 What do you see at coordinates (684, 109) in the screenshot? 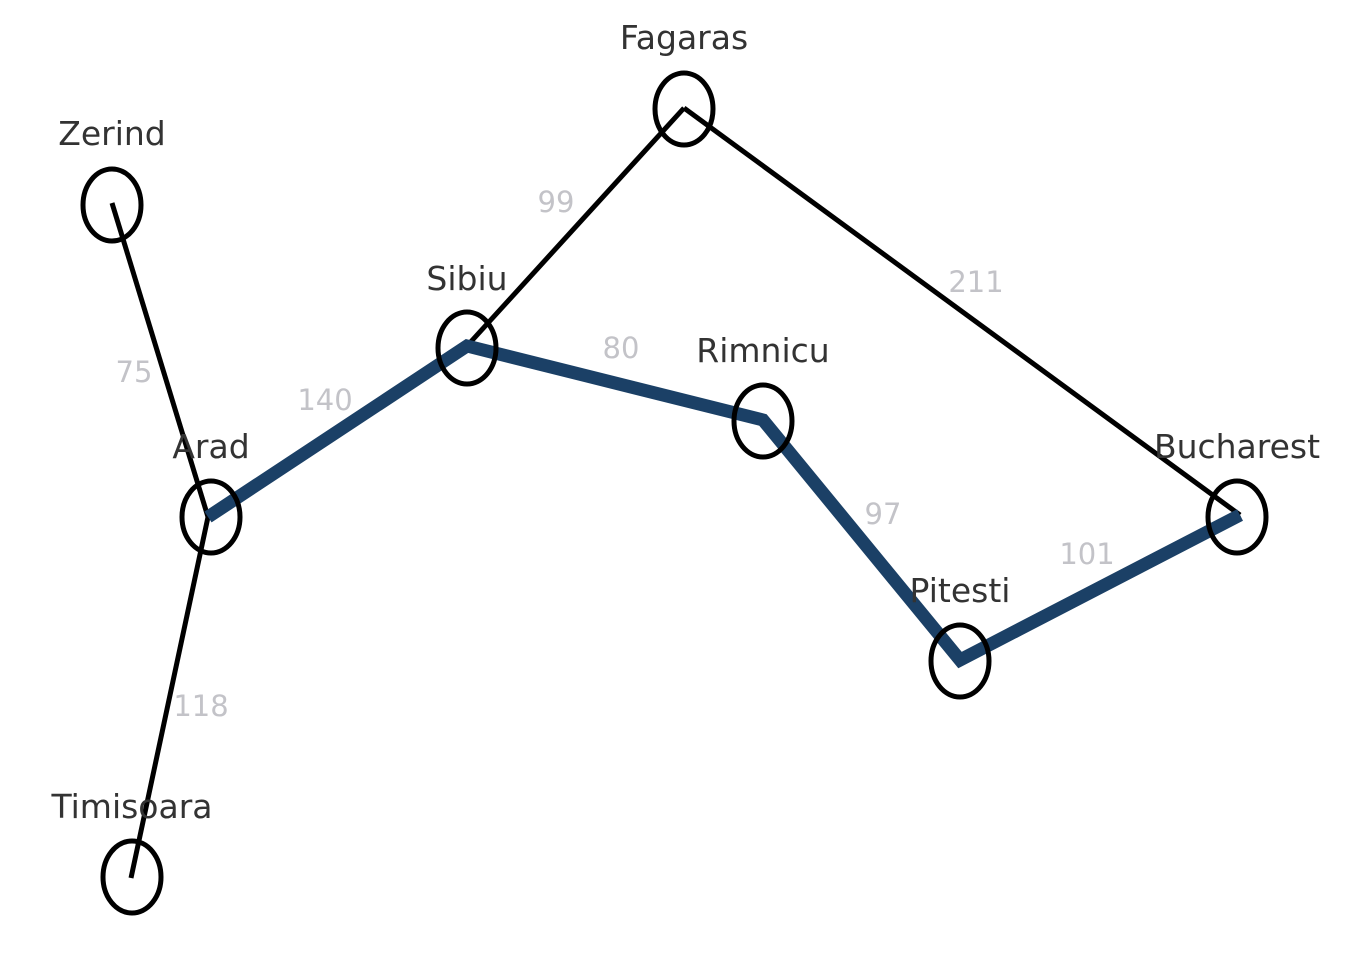
I see `node-fagaras` at bounding box center [684, 109].